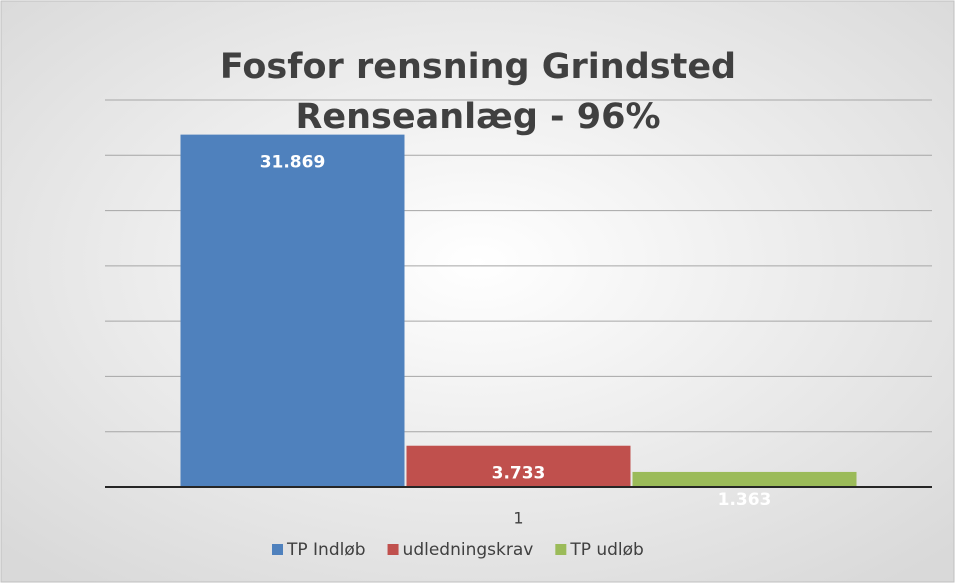 The height and width of the screenshot is (583, 955). I want to click on data-label: 1.363, so click(745, 500).